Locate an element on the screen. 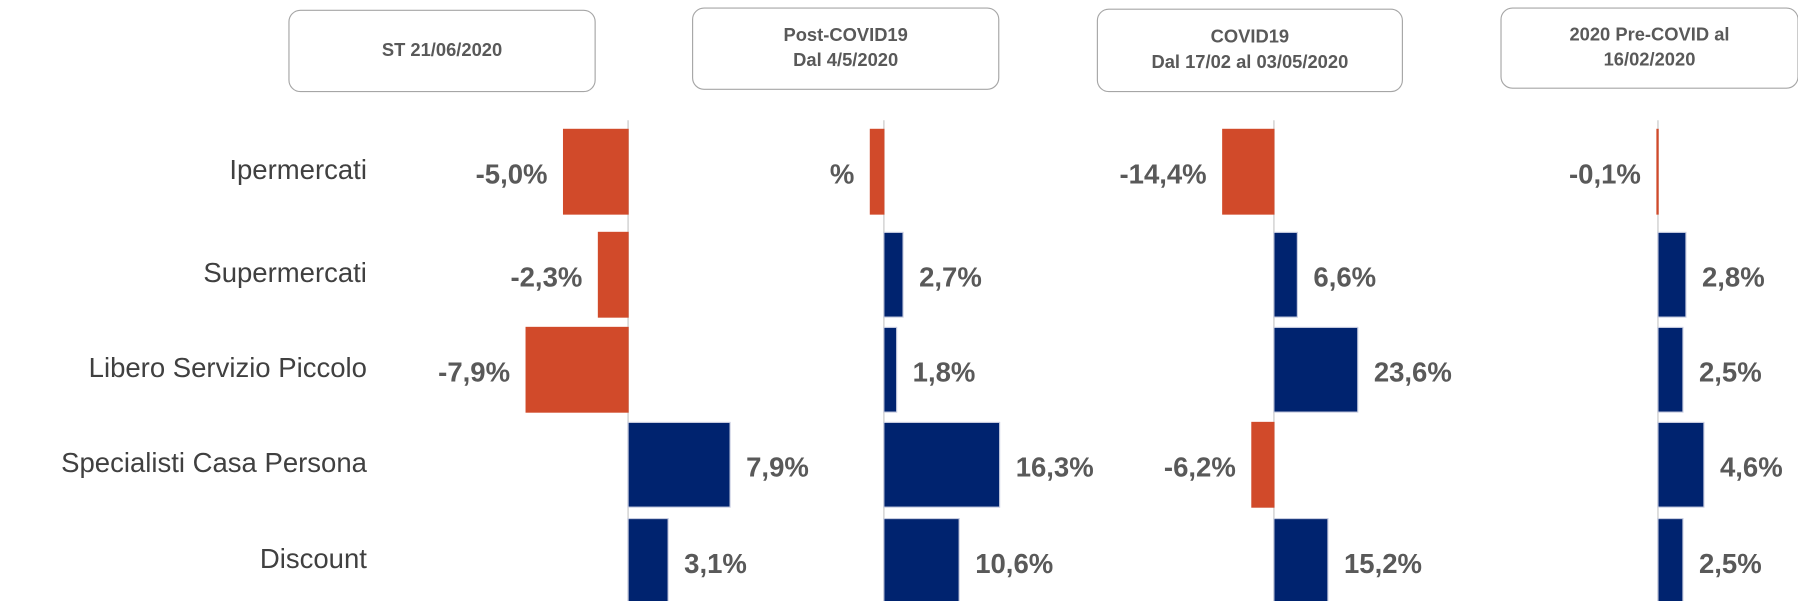  header-title: COVID19 is located at coordinates (1250, 36).